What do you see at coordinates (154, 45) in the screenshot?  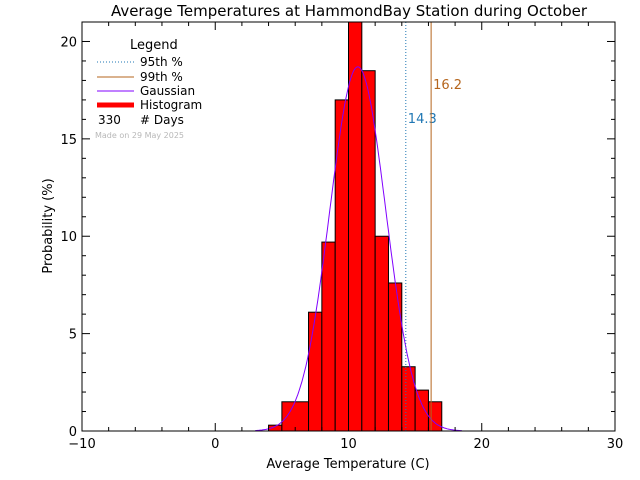 I see `legend-title: Legend` at bounding box center [154, 45].